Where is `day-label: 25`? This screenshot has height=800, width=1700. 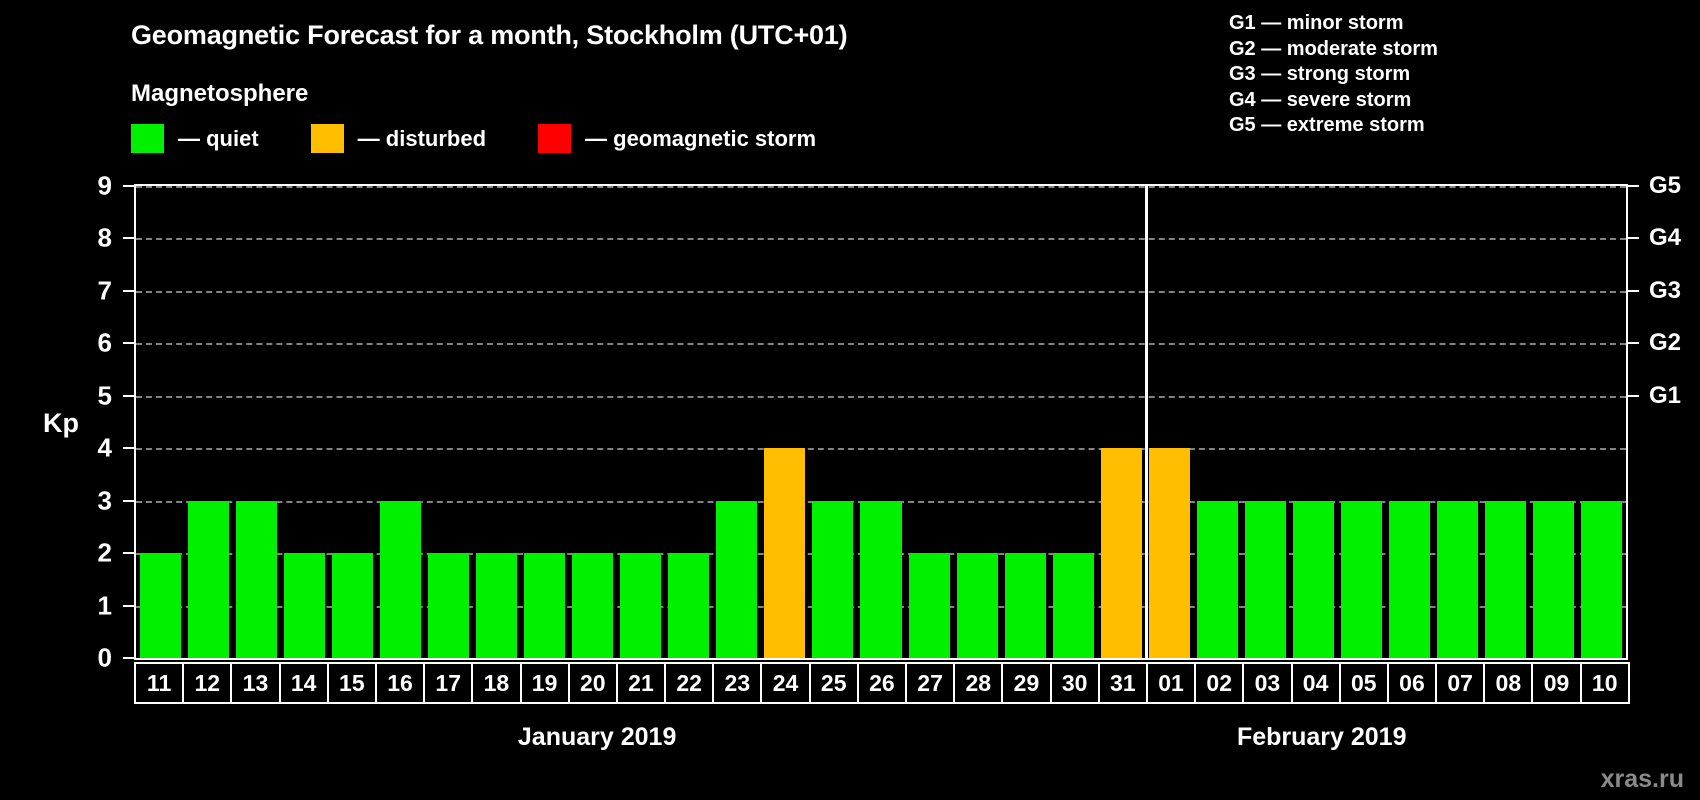
day-label: 25 is located at coordinates (833, 683).